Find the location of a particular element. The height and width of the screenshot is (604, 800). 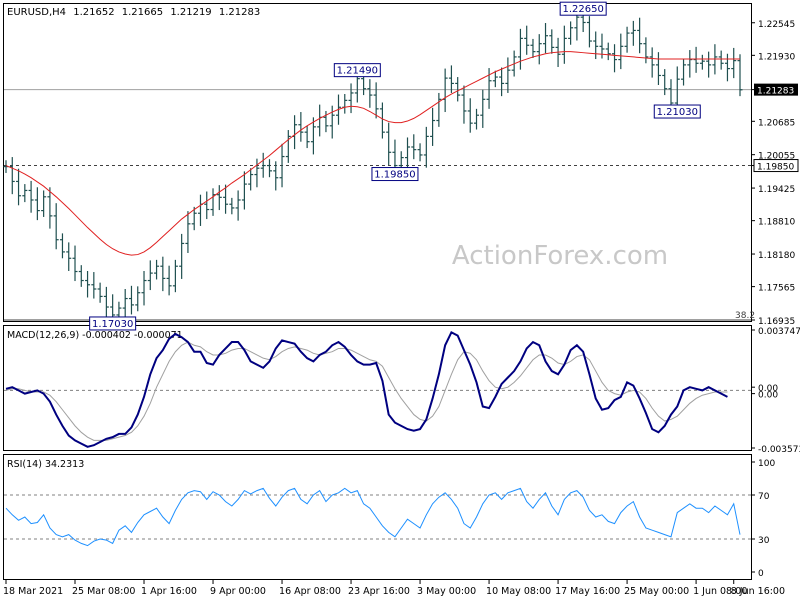

header-open: 1.21652 is located at coordinates (93, 12).